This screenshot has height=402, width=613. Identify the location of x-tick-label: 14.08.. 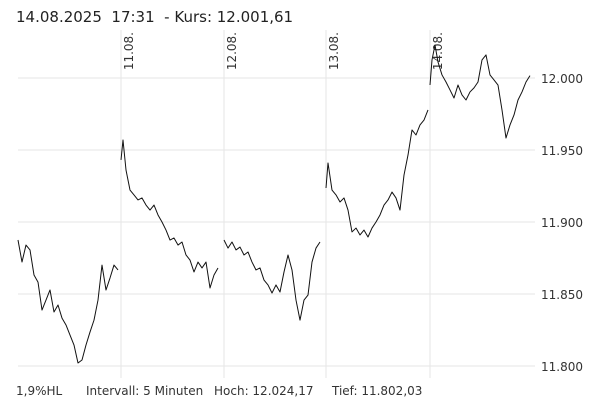
(438, 51).